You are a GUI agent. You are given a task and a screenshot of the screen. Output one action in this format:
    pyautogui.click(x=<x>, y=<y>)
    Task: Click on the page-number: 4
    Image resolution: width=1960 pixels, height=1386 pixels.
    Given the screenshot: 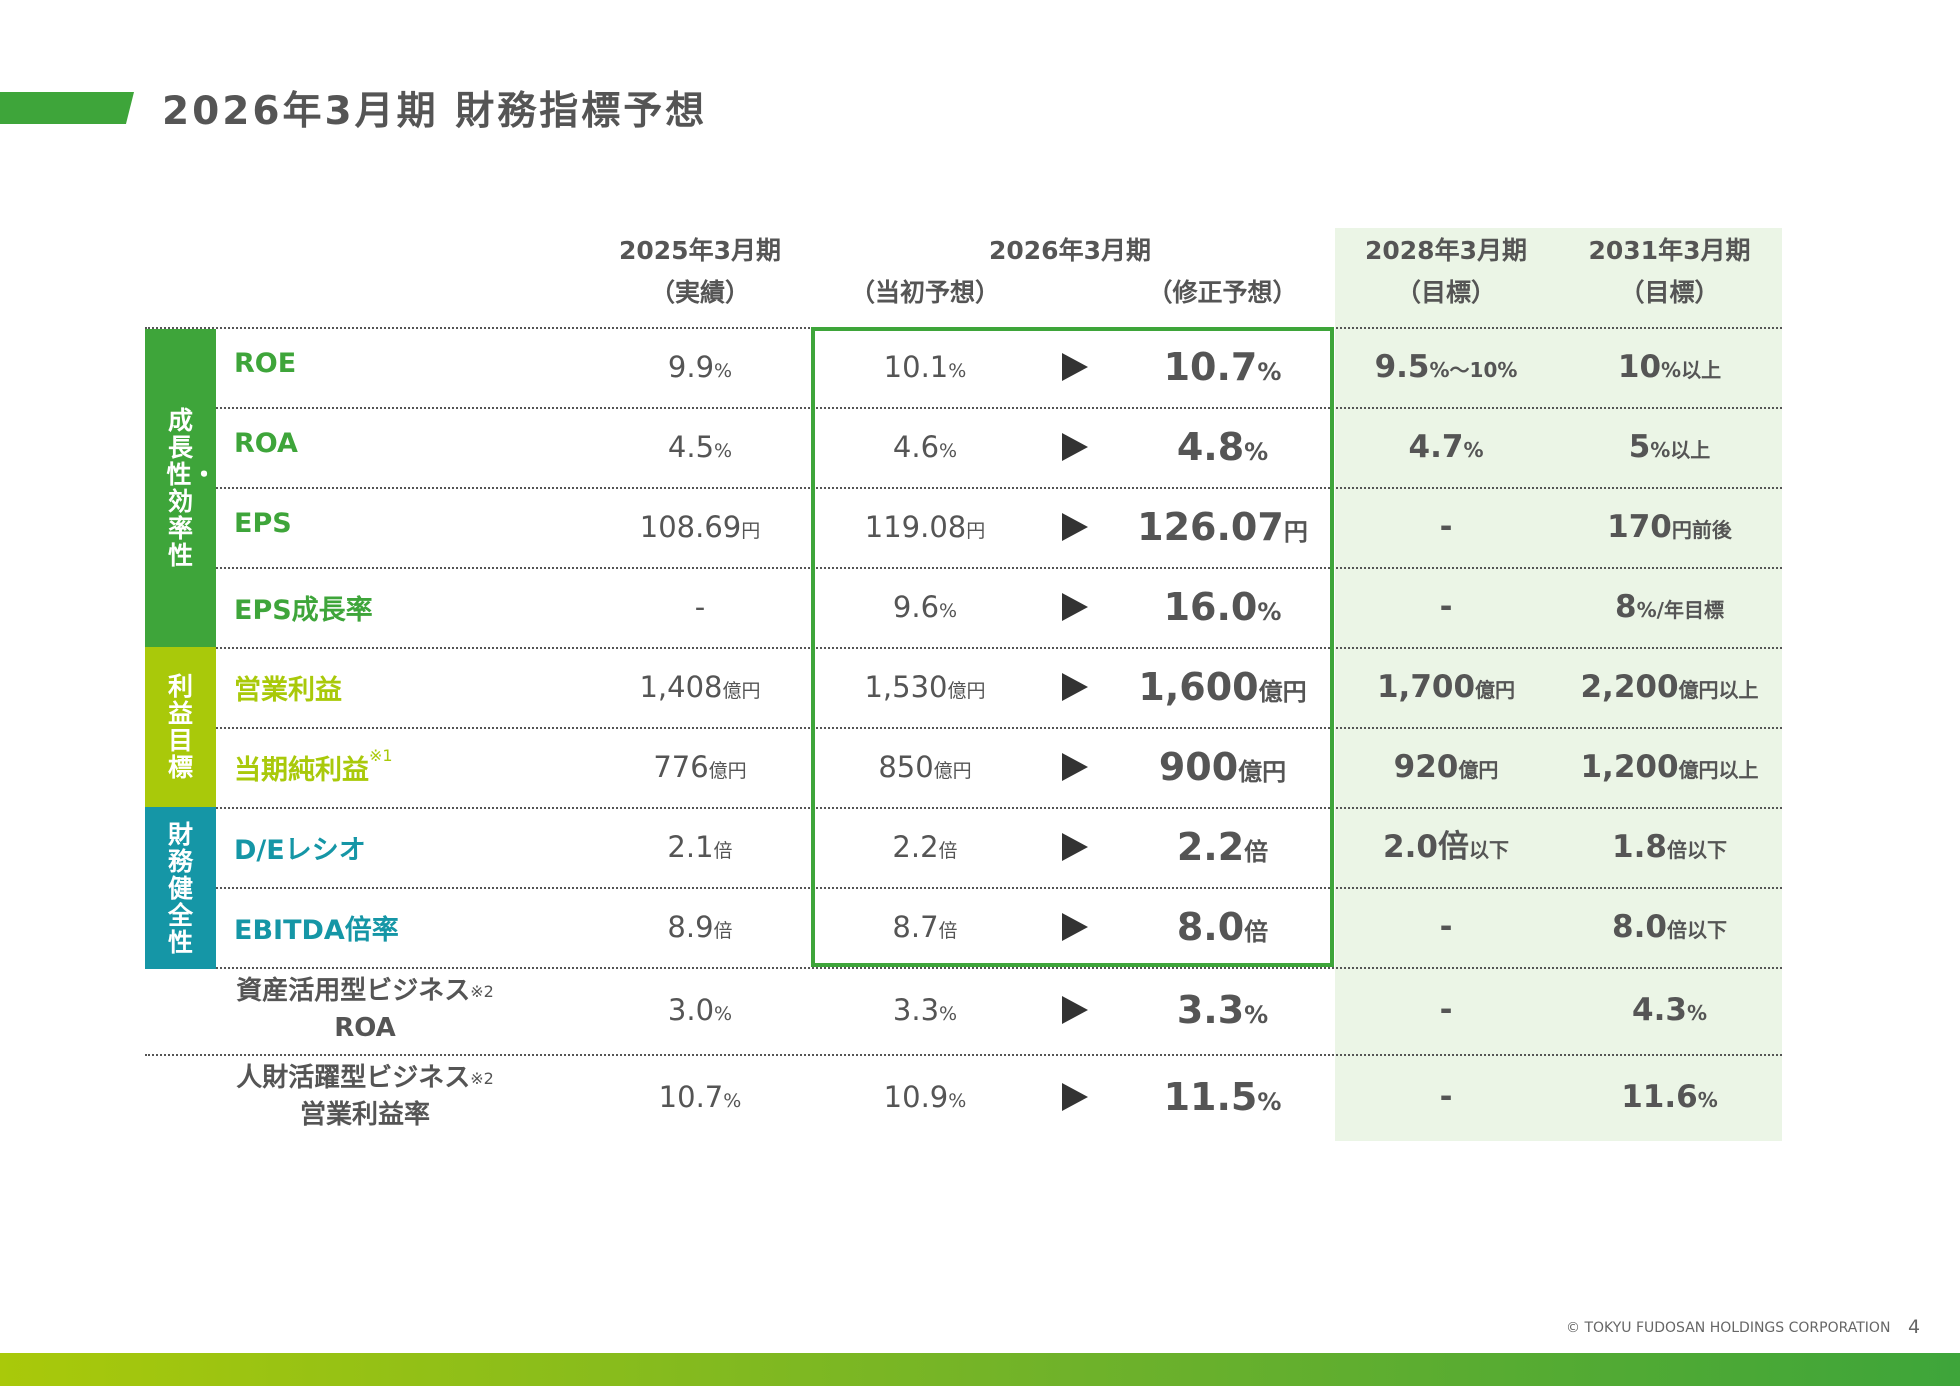 What is the action you would take?
    pyautogui.click(x=1914, y=1327)
    